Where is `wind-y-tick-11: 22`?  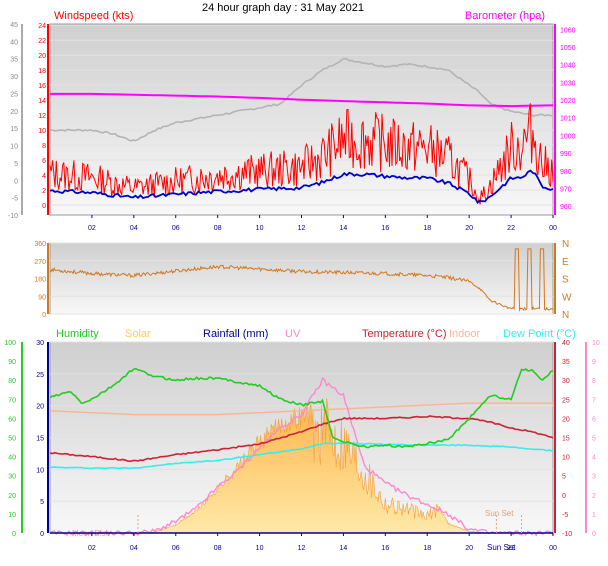 wind-y-tick-11: 22 is located at coordinates (42, 41).